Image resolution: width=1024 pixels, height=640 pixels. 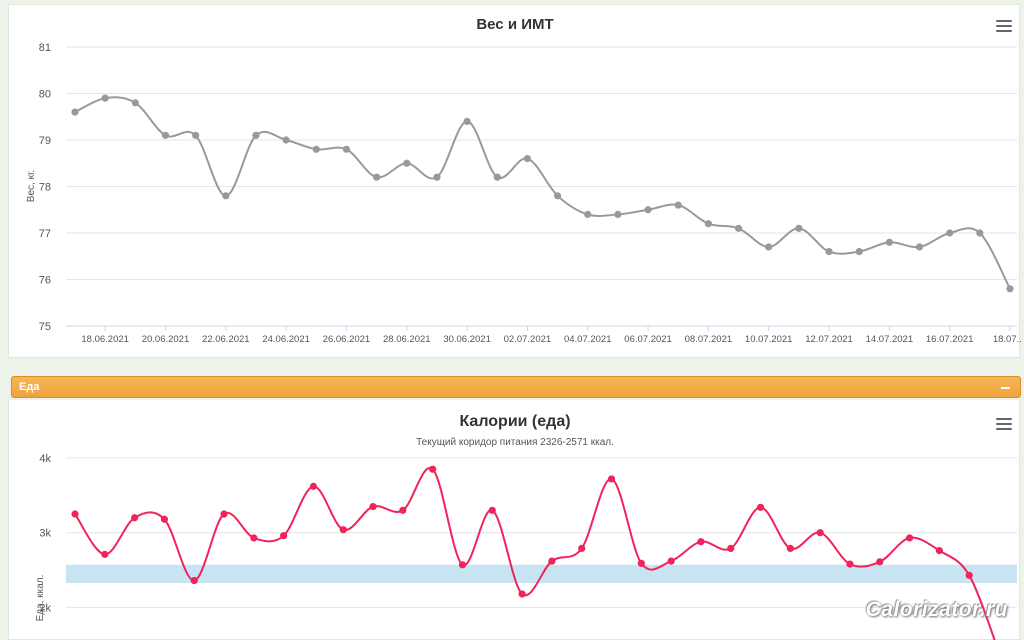 What do you see at coordinates (226, 339) in the screenshot?
I see `x-tick-label: 22.06.2021` at bounding box center [226, 339].